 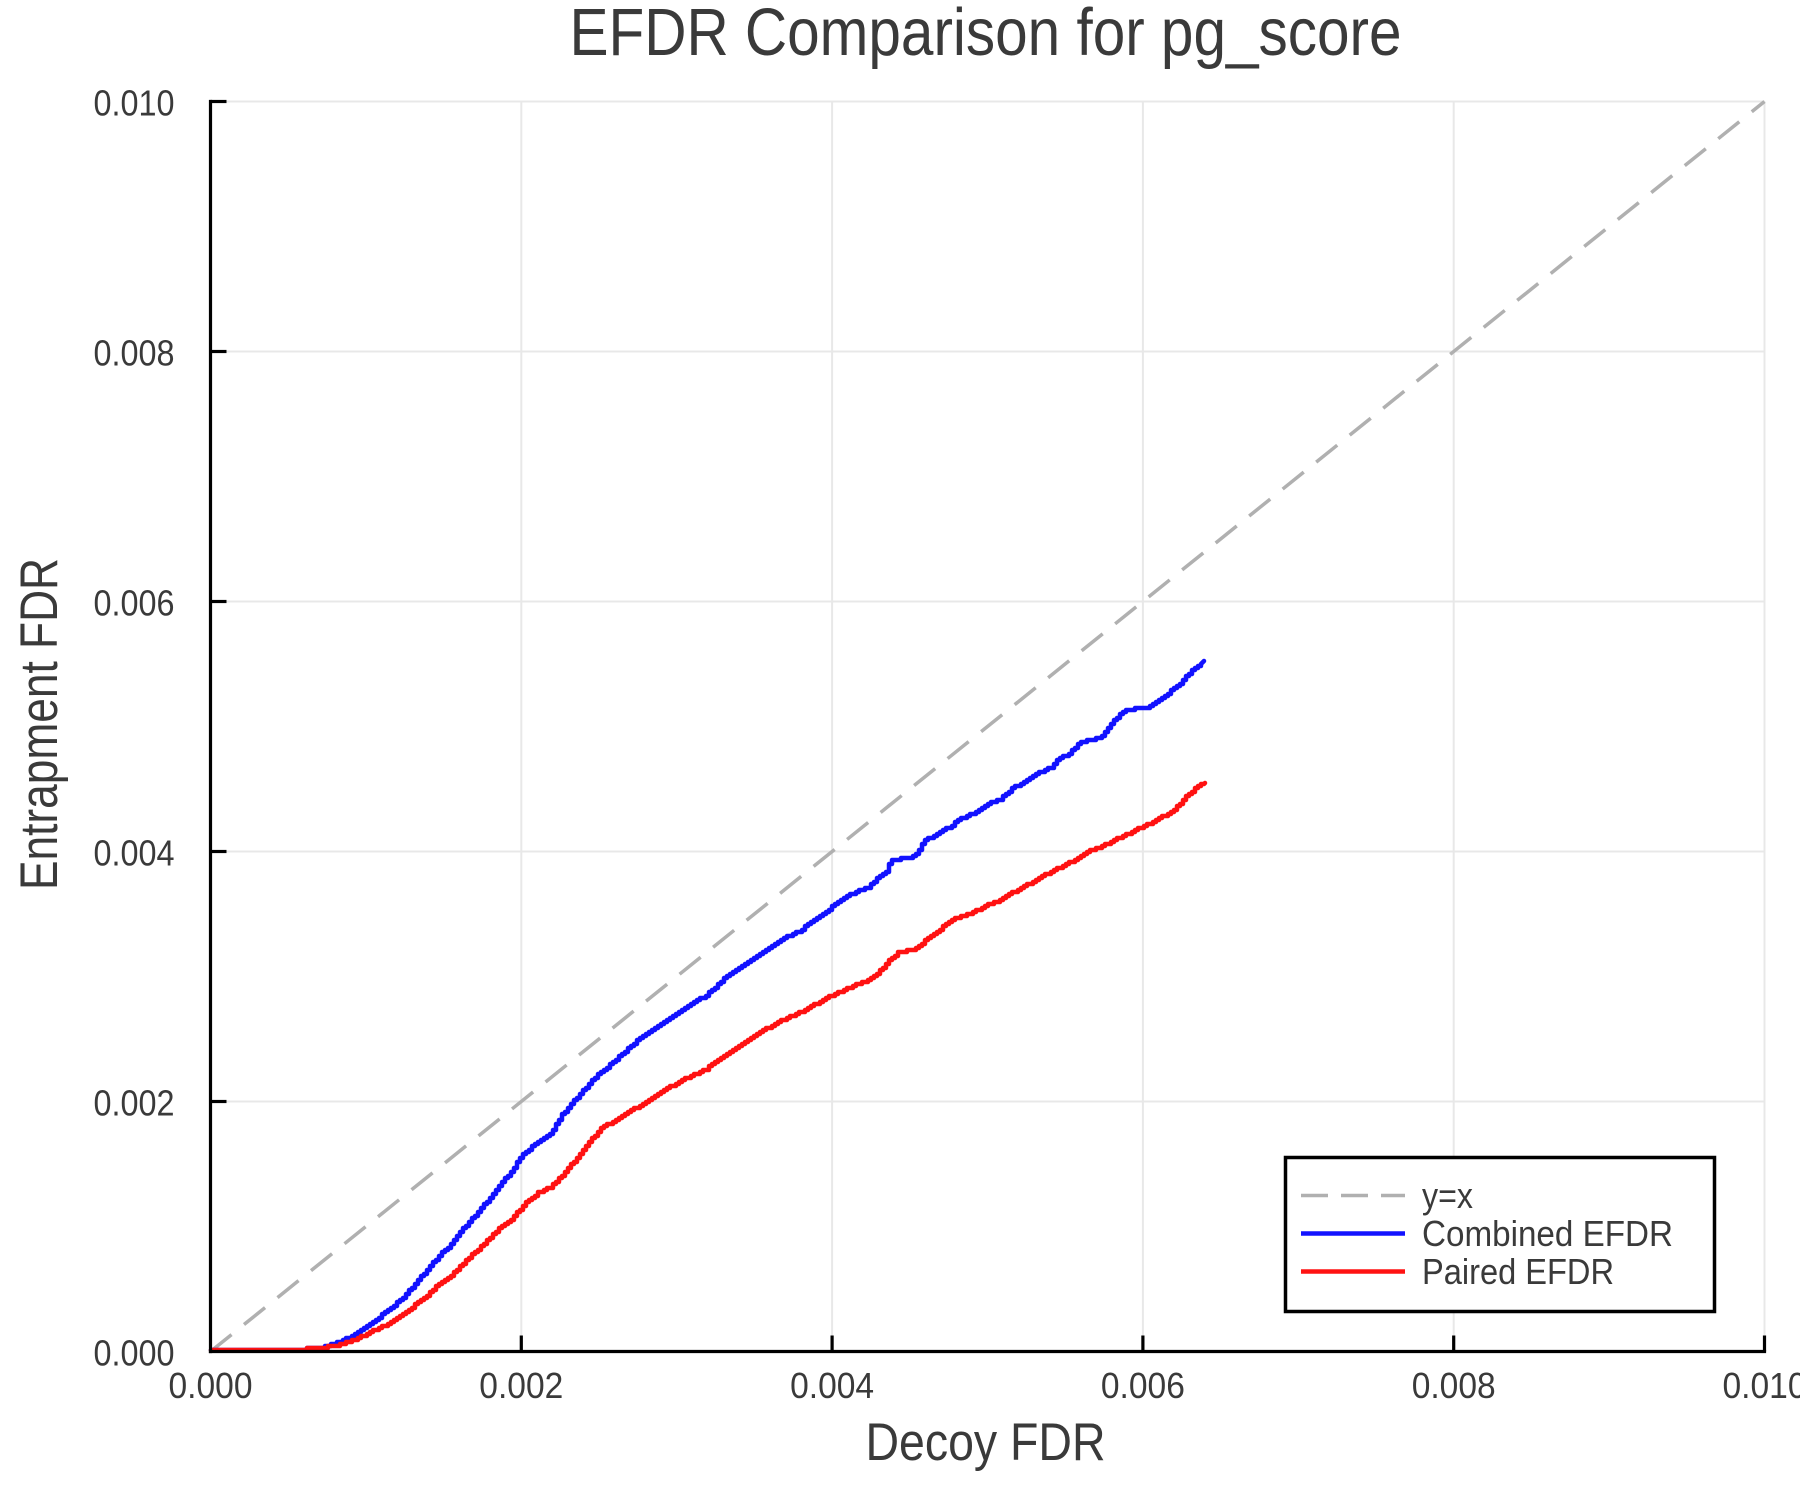 I want to click on svg-text: Entrapment FDR, so click(x=39, y=724).